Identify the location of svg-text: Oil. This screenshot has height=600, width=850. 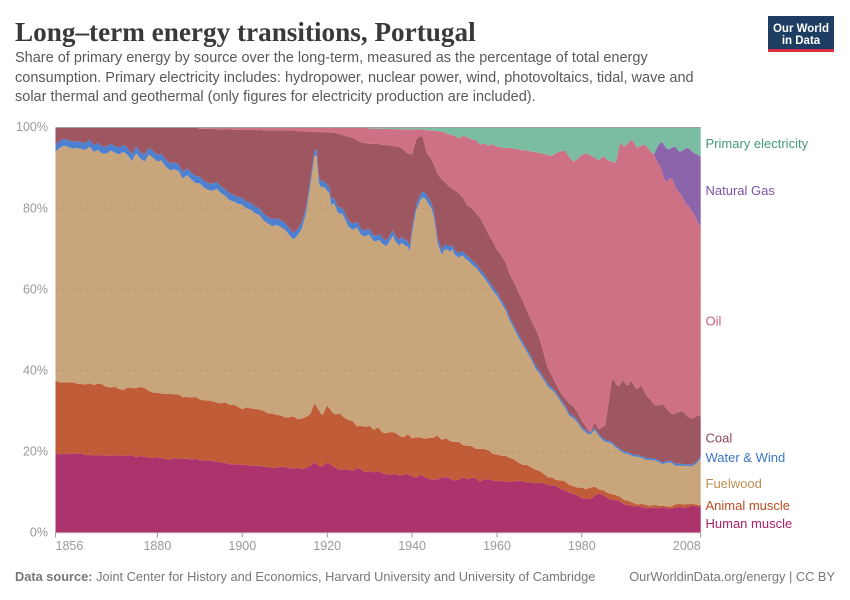
(714, 320).